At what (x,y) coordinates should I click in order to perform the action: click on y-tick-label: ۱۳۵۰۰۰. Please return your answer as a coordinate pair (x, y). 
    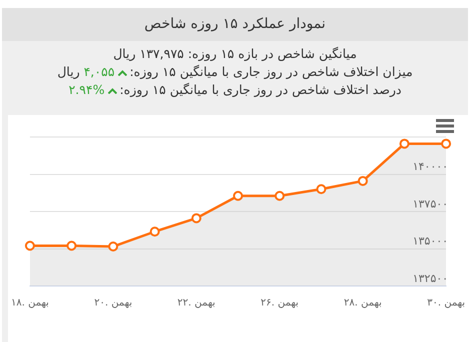
    Looking at the image, I should click on (430, 241).